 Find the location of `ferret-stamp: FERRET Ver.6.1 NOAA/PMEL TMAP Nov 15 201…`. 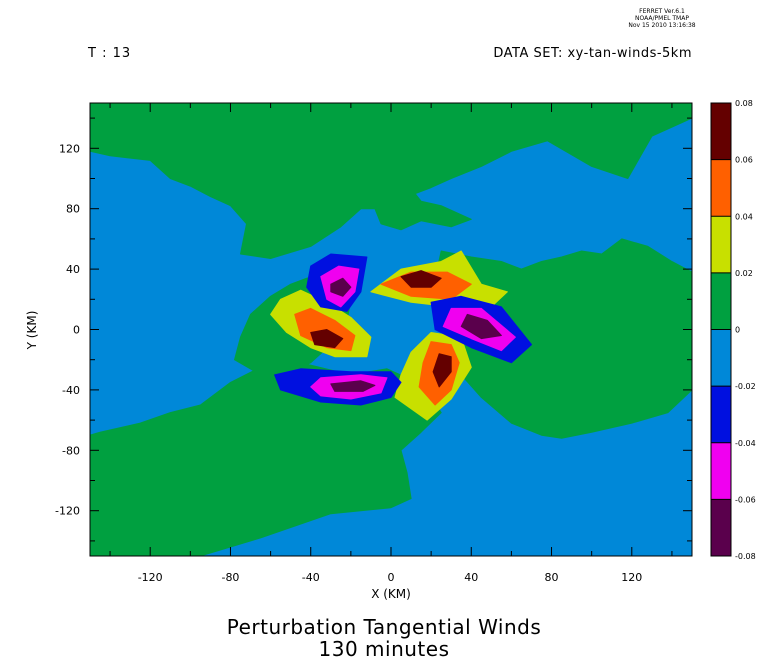

ferret-stamp: FERRET Ver.6.1 NOAA/PMEL TMAP Nov 15 201… is located at coordinates (662, 18).